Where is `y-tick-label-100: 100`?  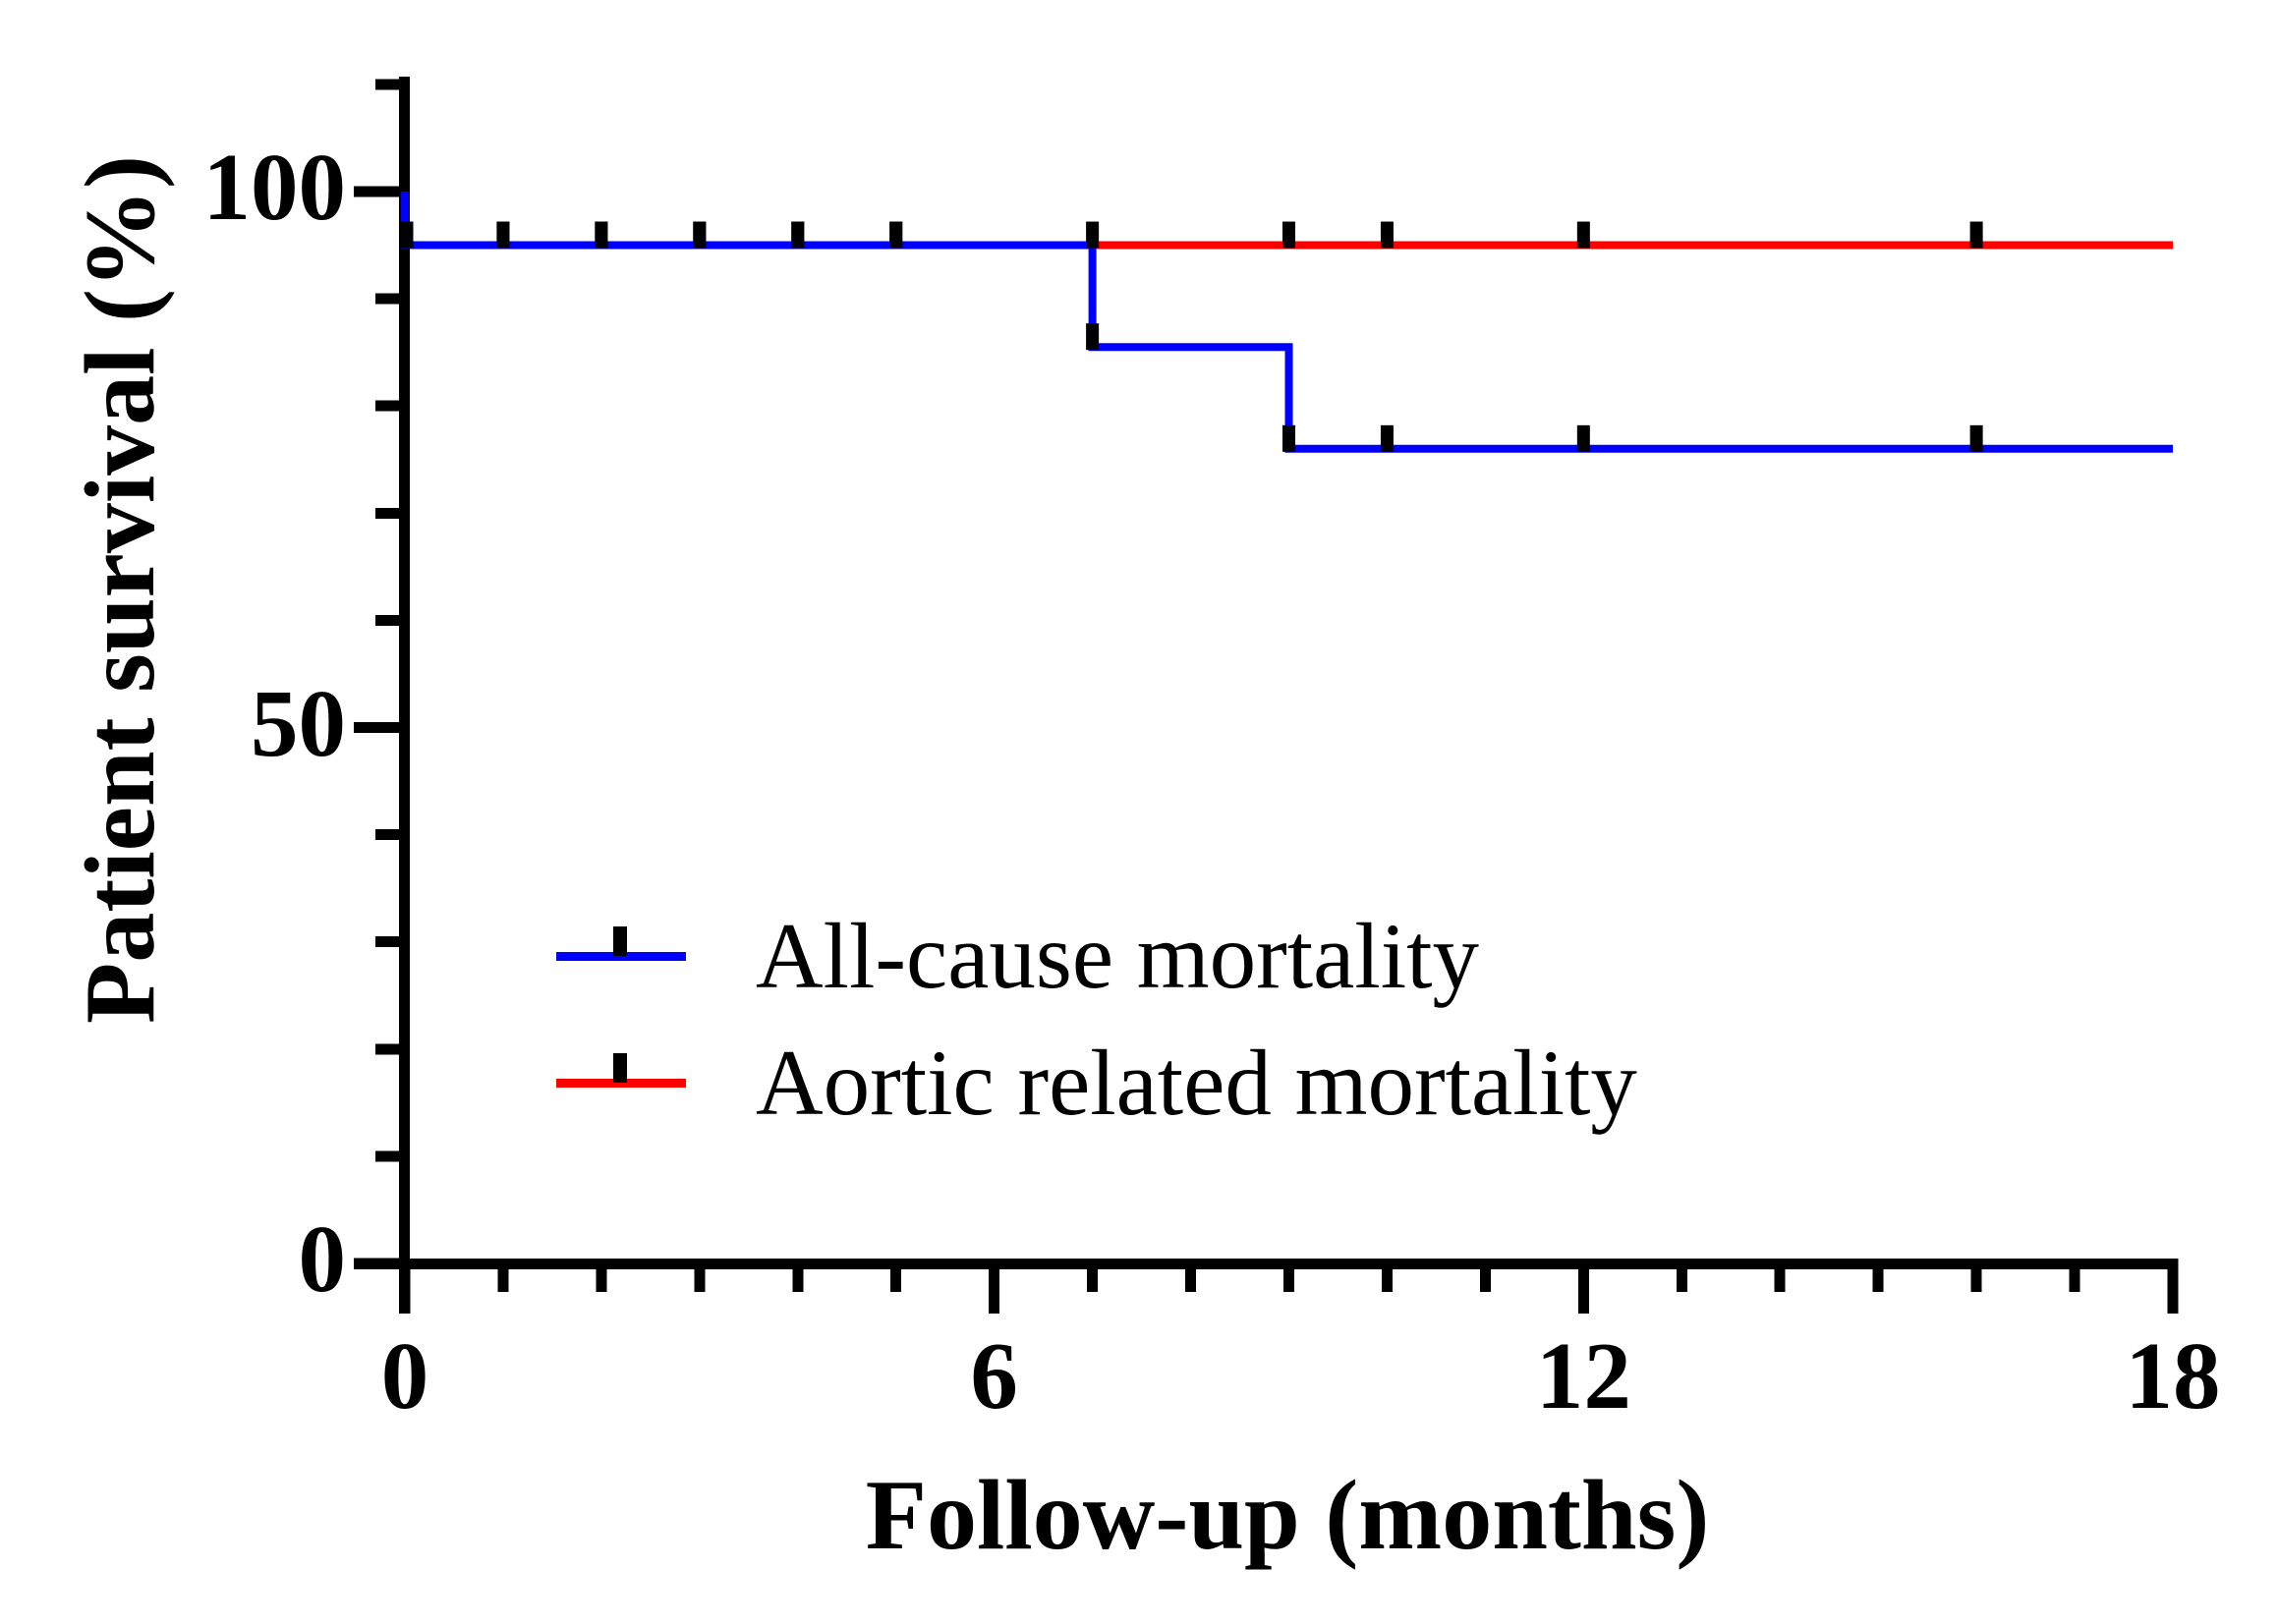 y-tick-label-100: 100 is located at coordinates (274, 187).